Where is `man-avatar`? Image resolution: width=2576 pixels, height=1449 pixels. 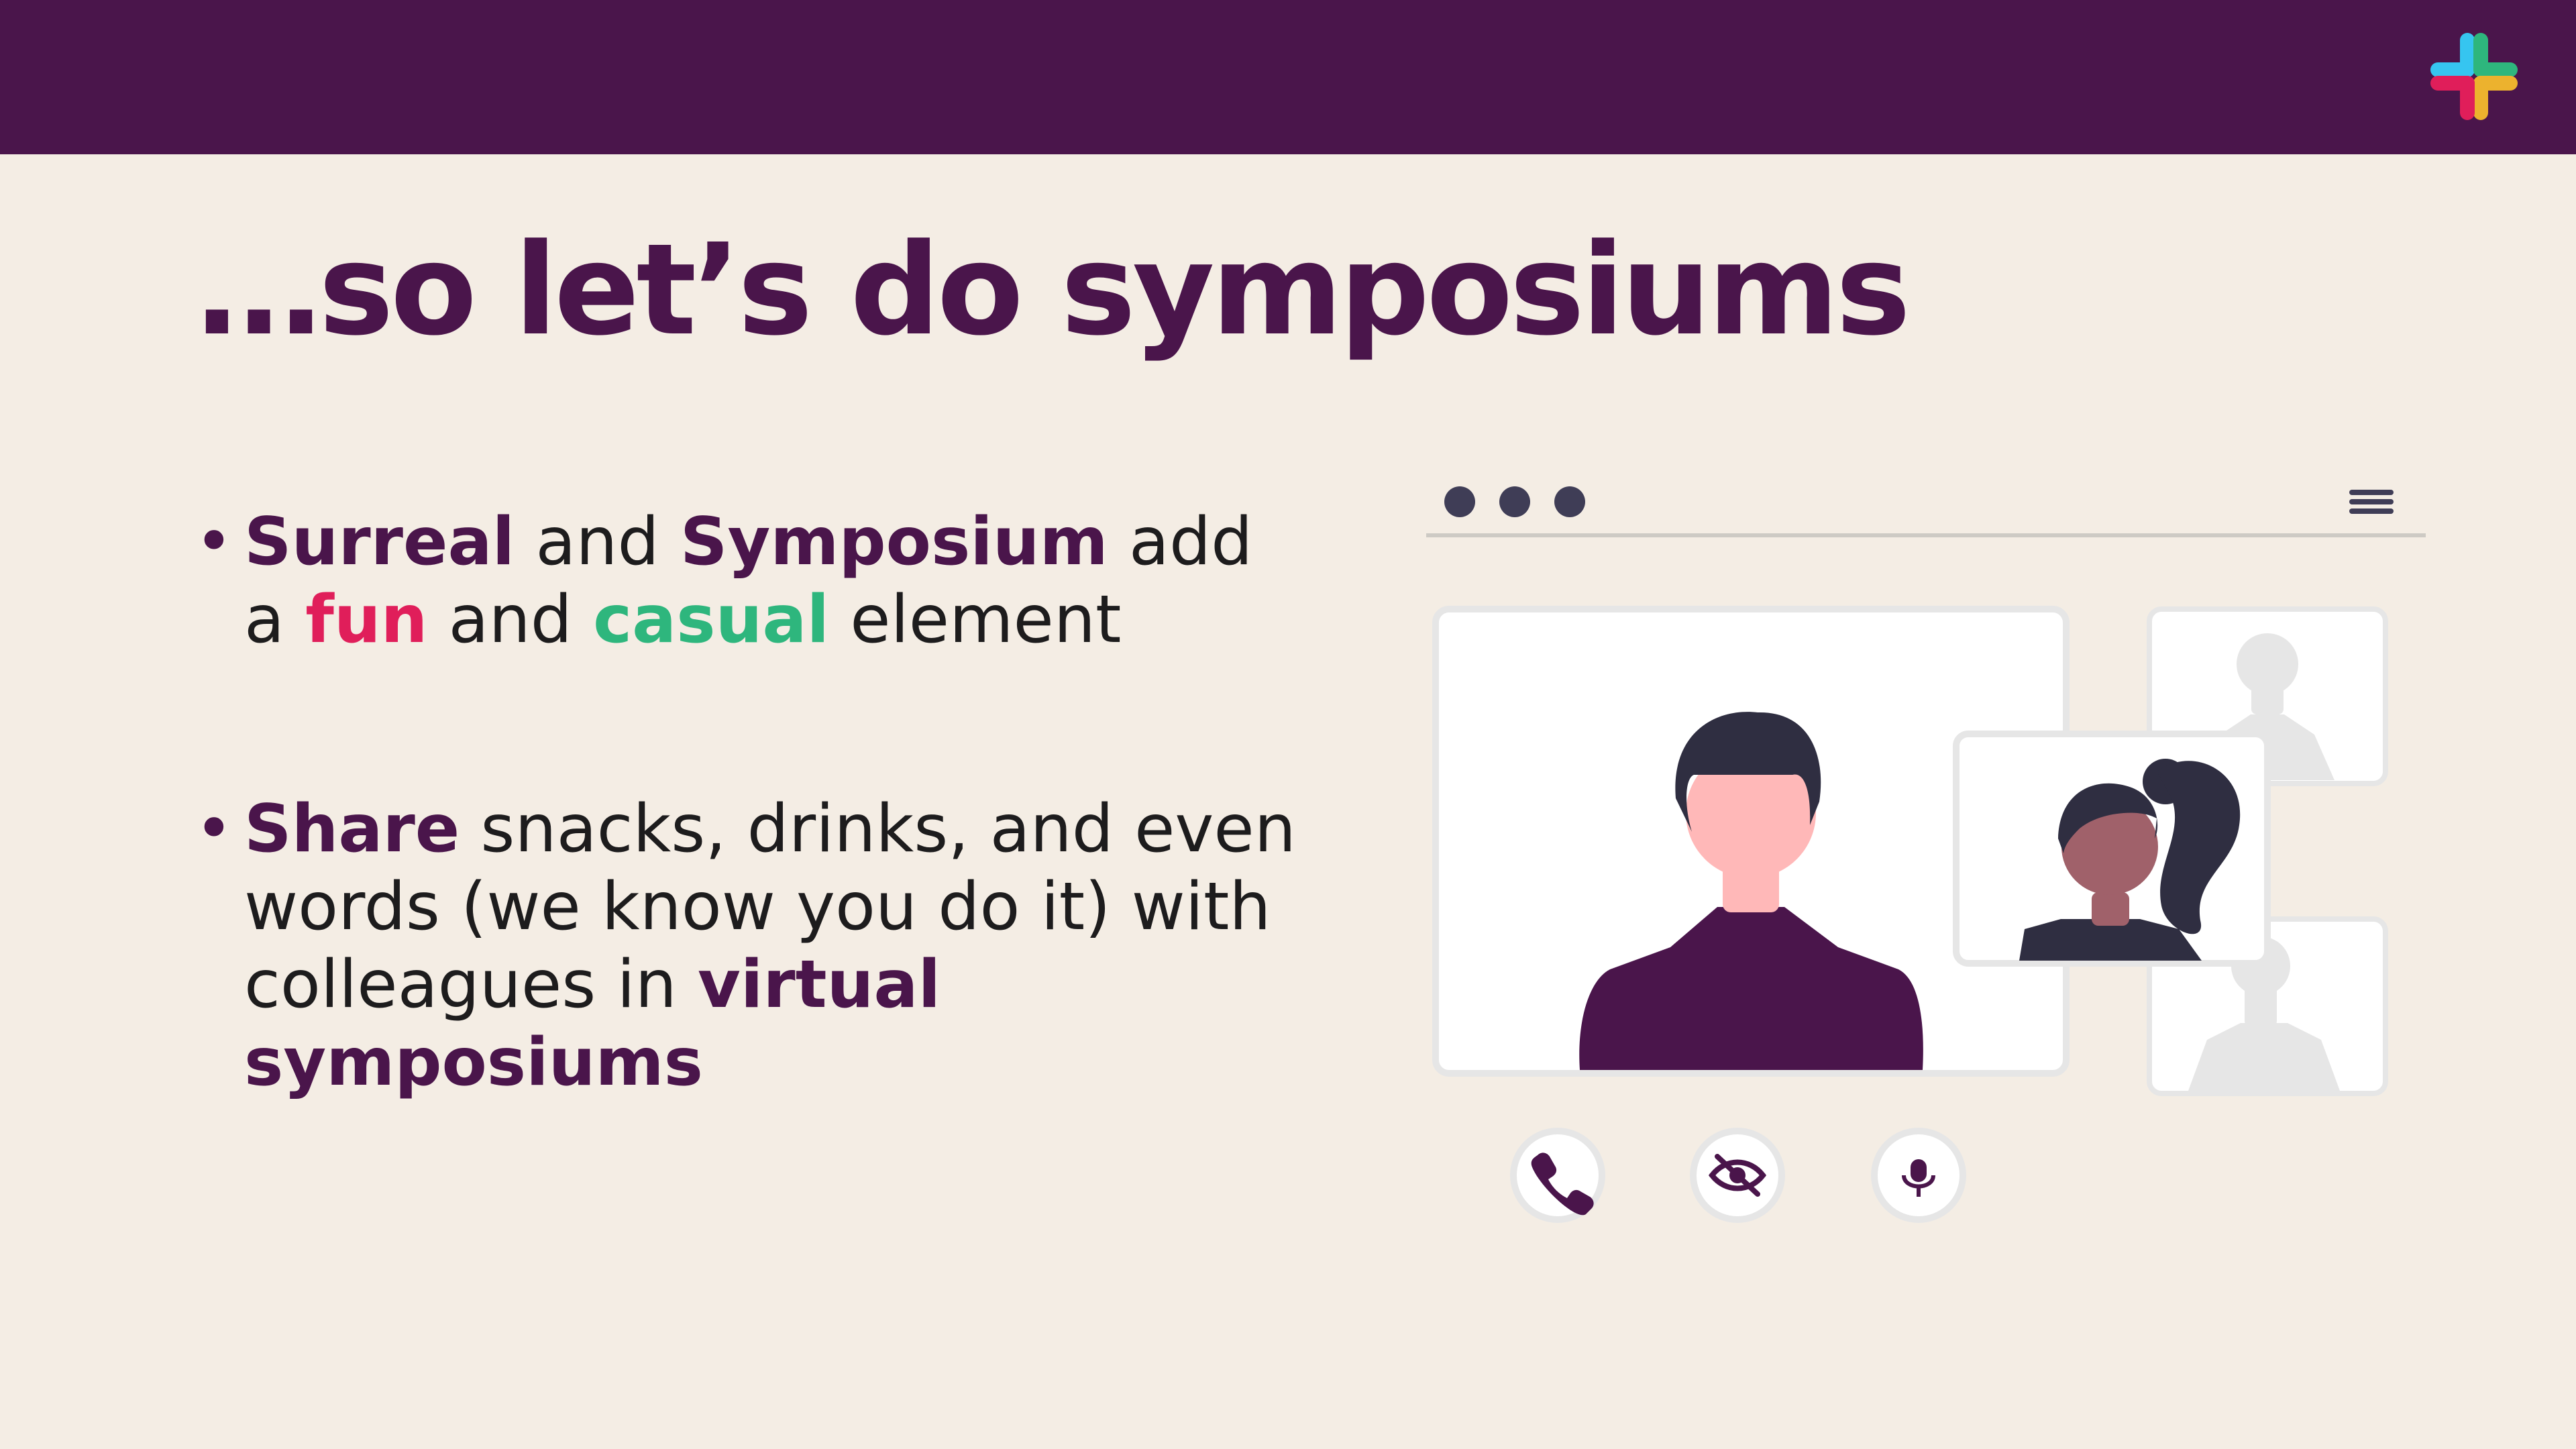 man-avatar is located at coordinates (1751, 891).